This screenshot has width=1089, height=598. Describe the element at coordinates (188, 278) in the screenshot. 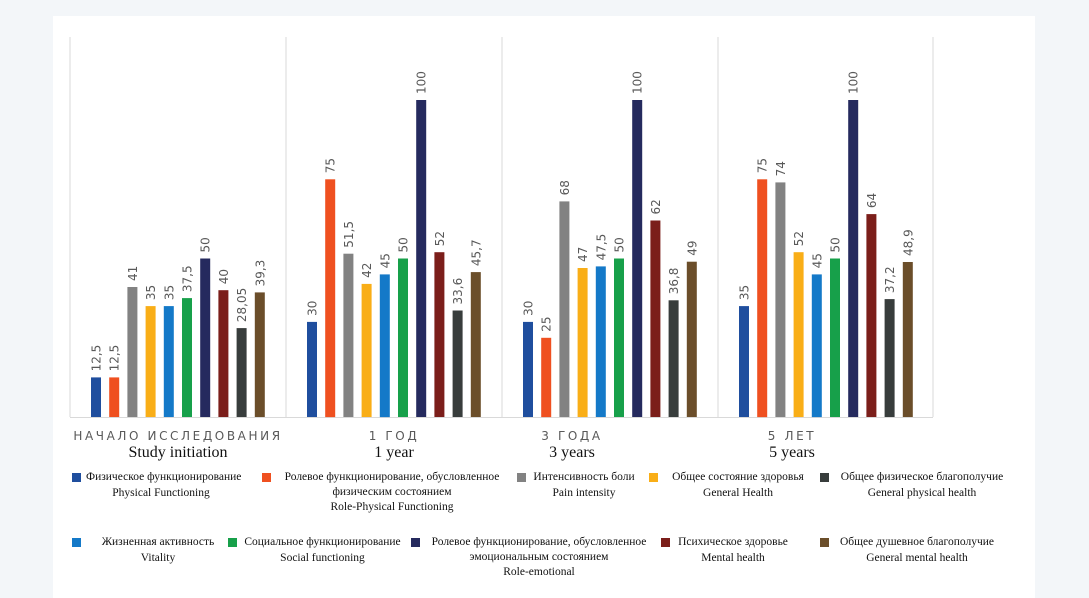

I see `data-label: 37,5` at that location.